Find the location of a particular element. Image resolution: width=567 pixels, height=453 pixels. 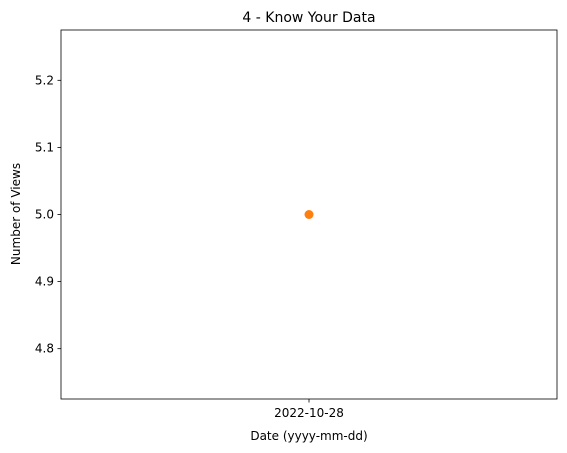

y-axis-label: Number of Views is located at coordinates (16, 214).